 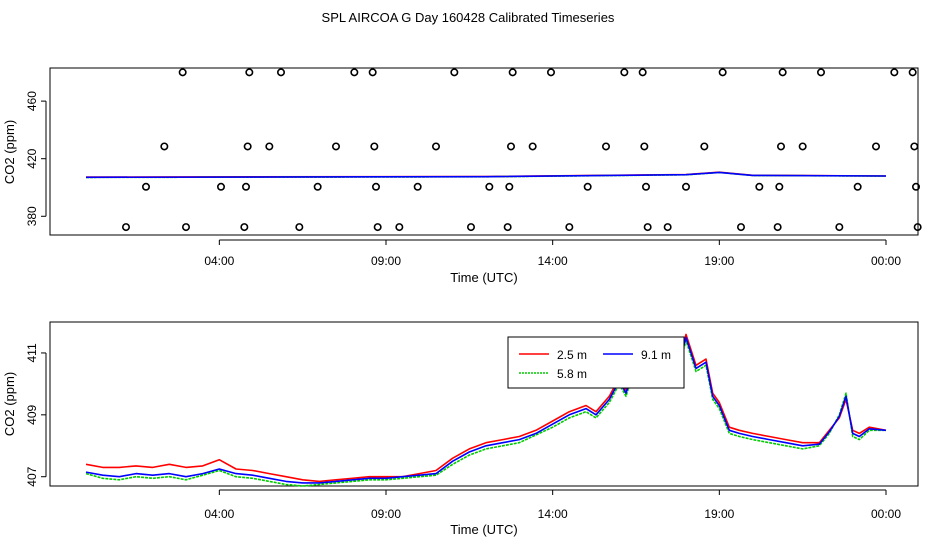 I want to click on y-tick-label: 407, so click(x=32, y=476).